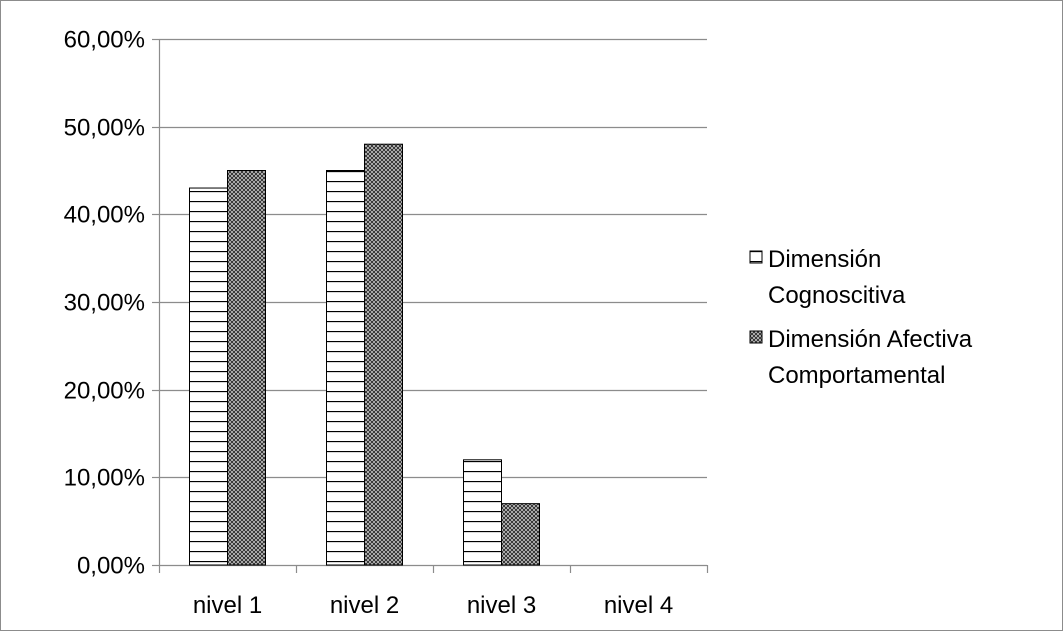 Image resolution: width=1063 pixels, height=631 pixels. I want to click on legend-label-series-2: Dimensión Afectiva, so click(870, 339).